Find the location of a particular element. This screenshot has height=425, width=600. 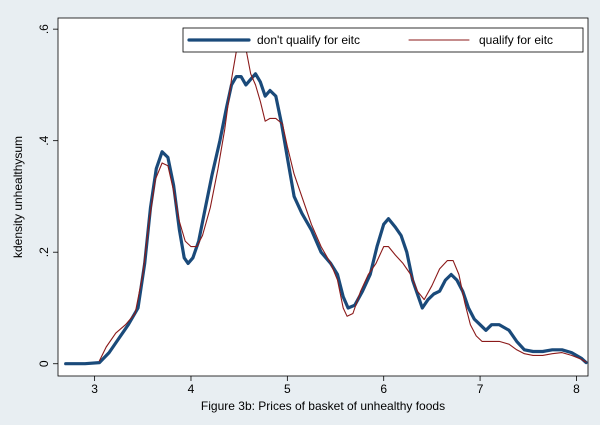

x-tick-label: 3 is located at coordinates (94, 389).